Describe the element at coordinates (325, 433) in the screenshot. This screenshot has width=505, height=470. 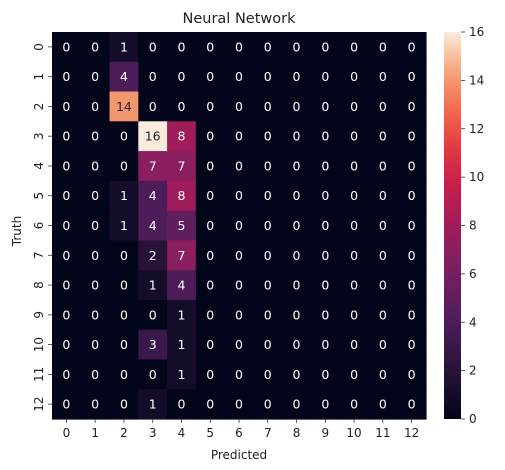
I see `x-tick-label-9: 9` at that location.